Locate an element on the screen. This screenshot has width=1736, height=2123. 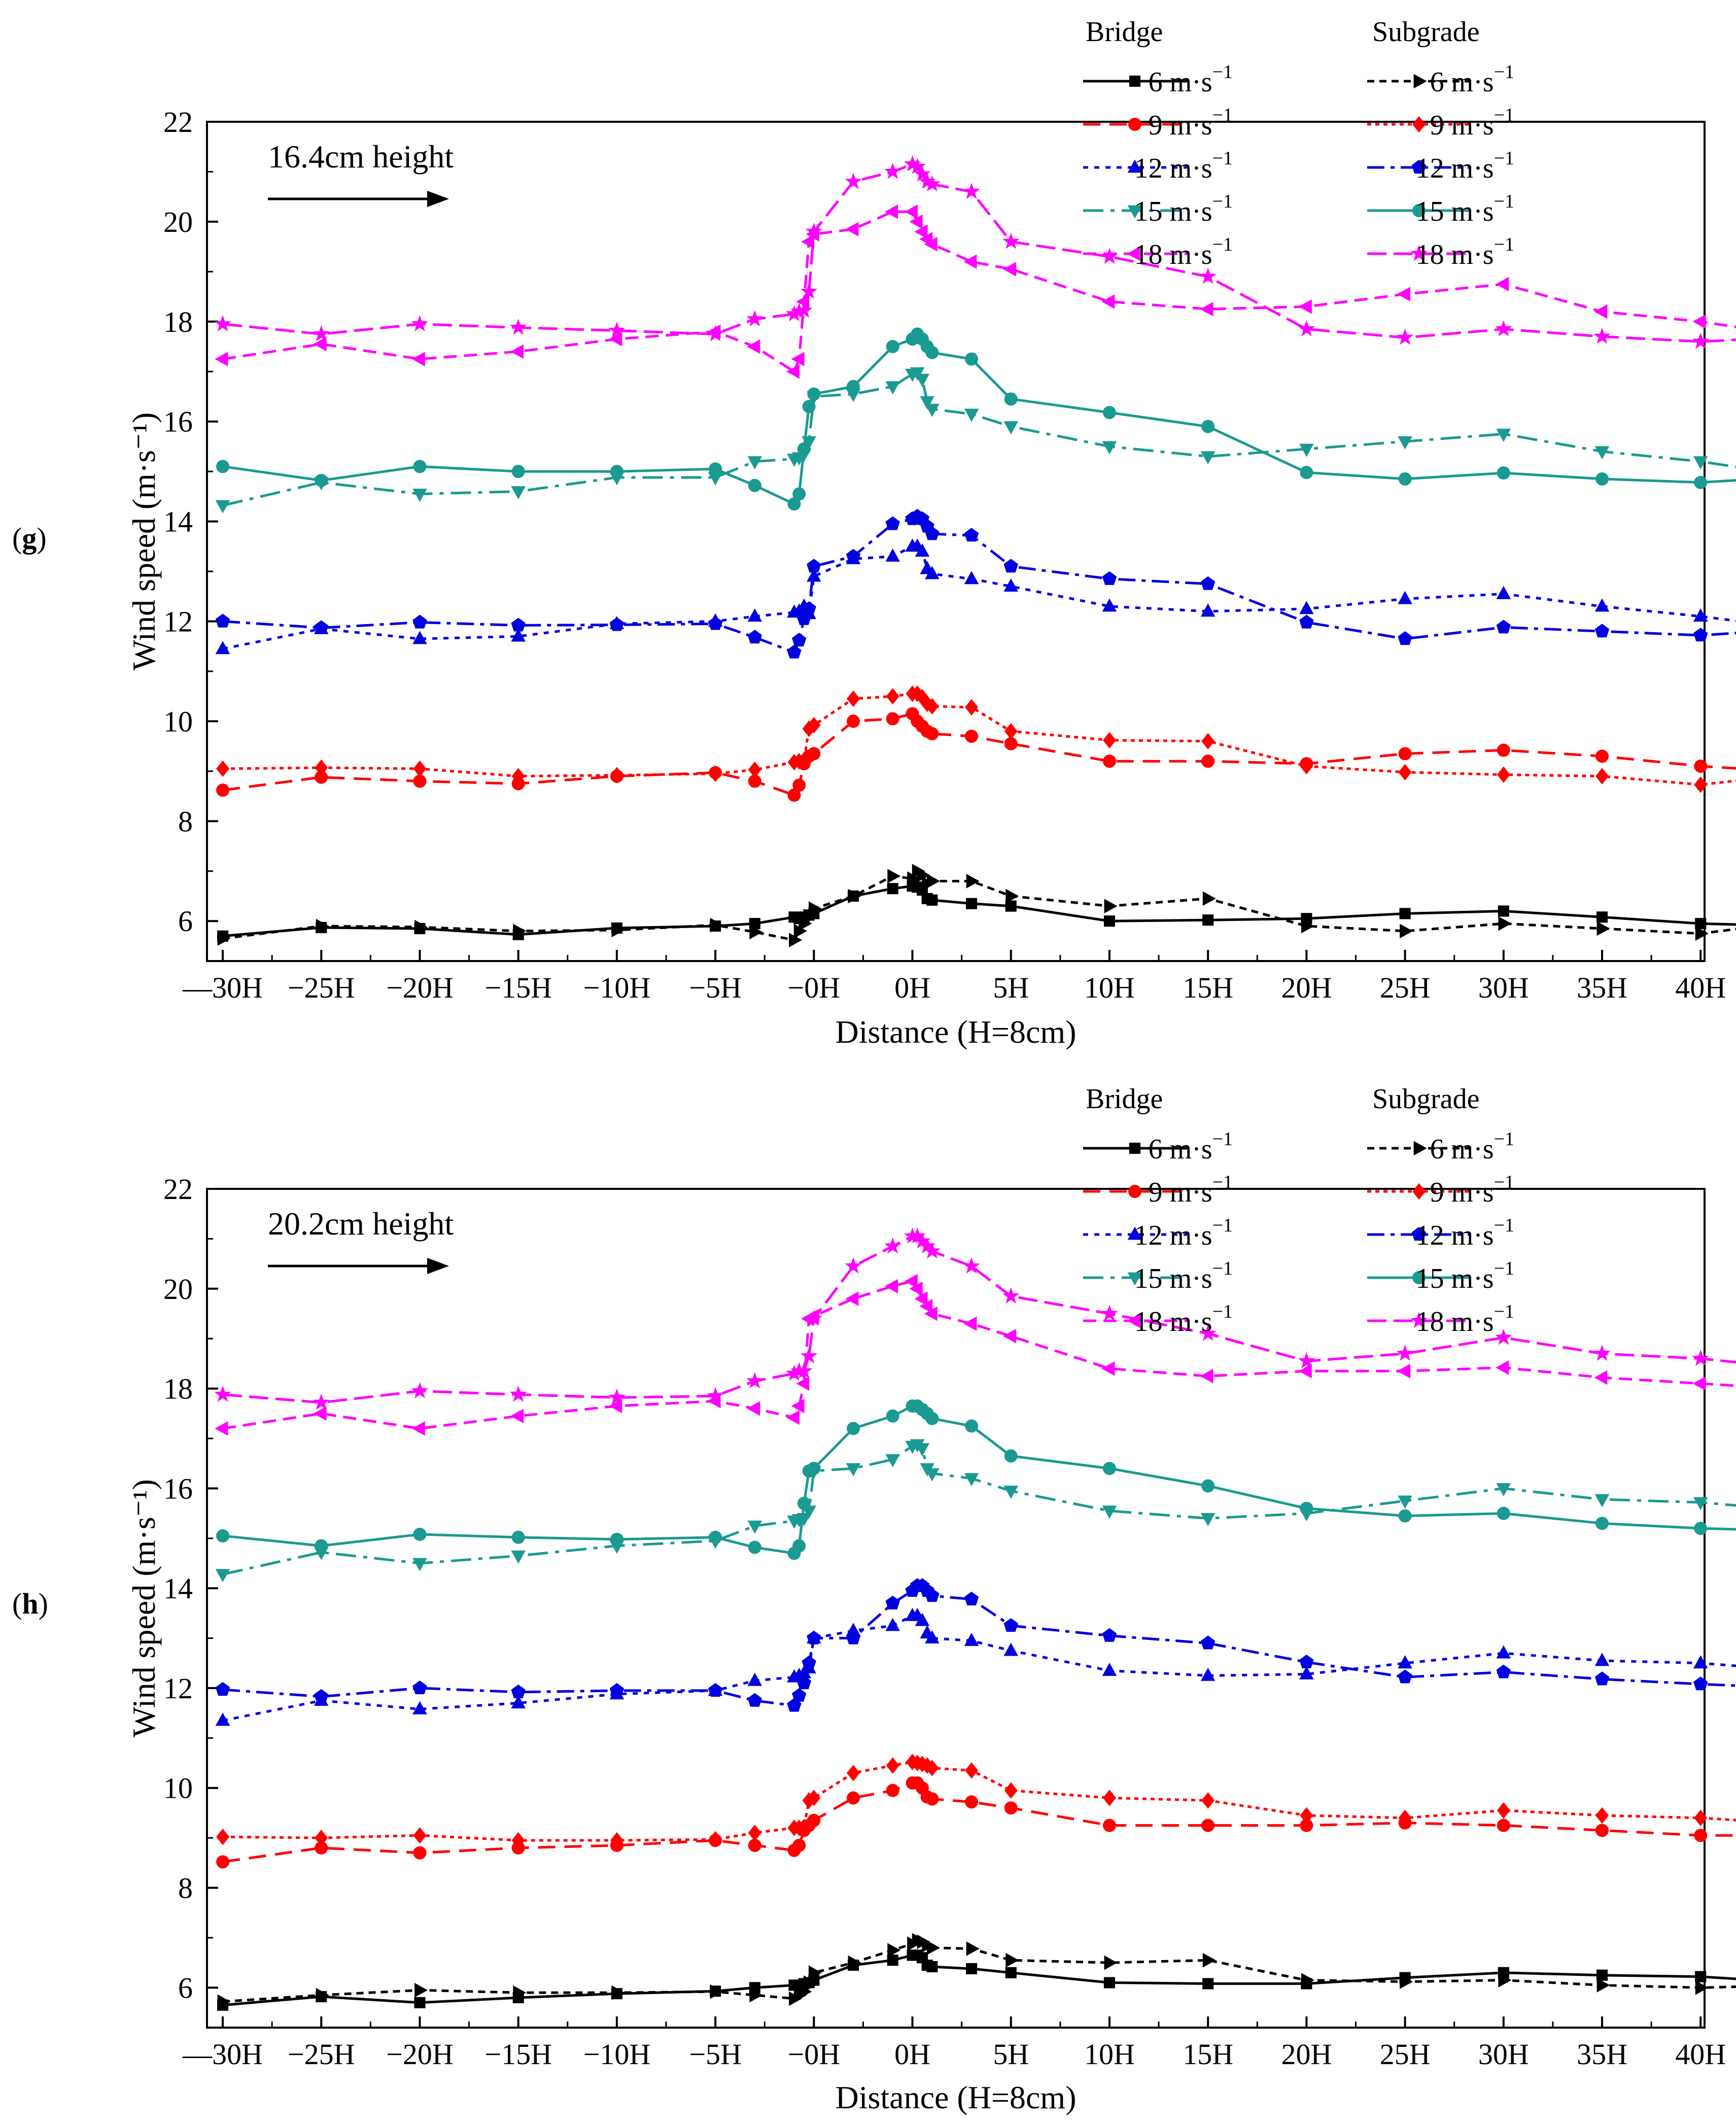
x-tick-label: −10H is located at coordinates (617, 988).